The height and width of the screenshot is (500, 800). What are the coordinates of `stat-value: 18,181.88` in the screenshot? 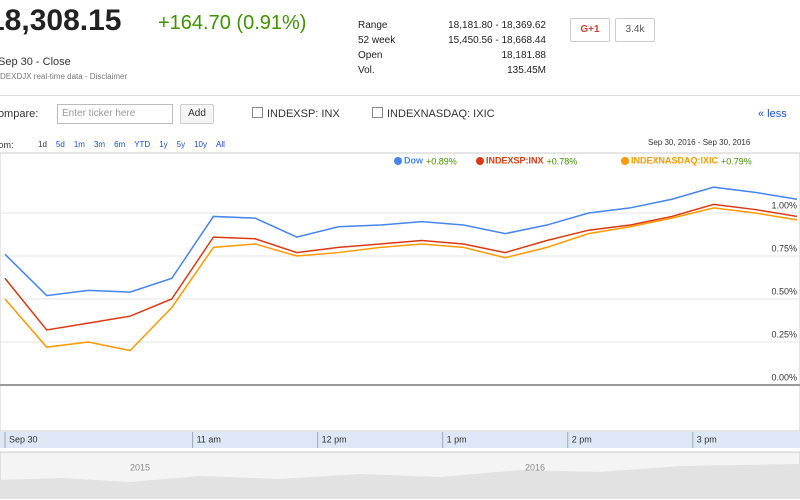 It's located at (524, 55).